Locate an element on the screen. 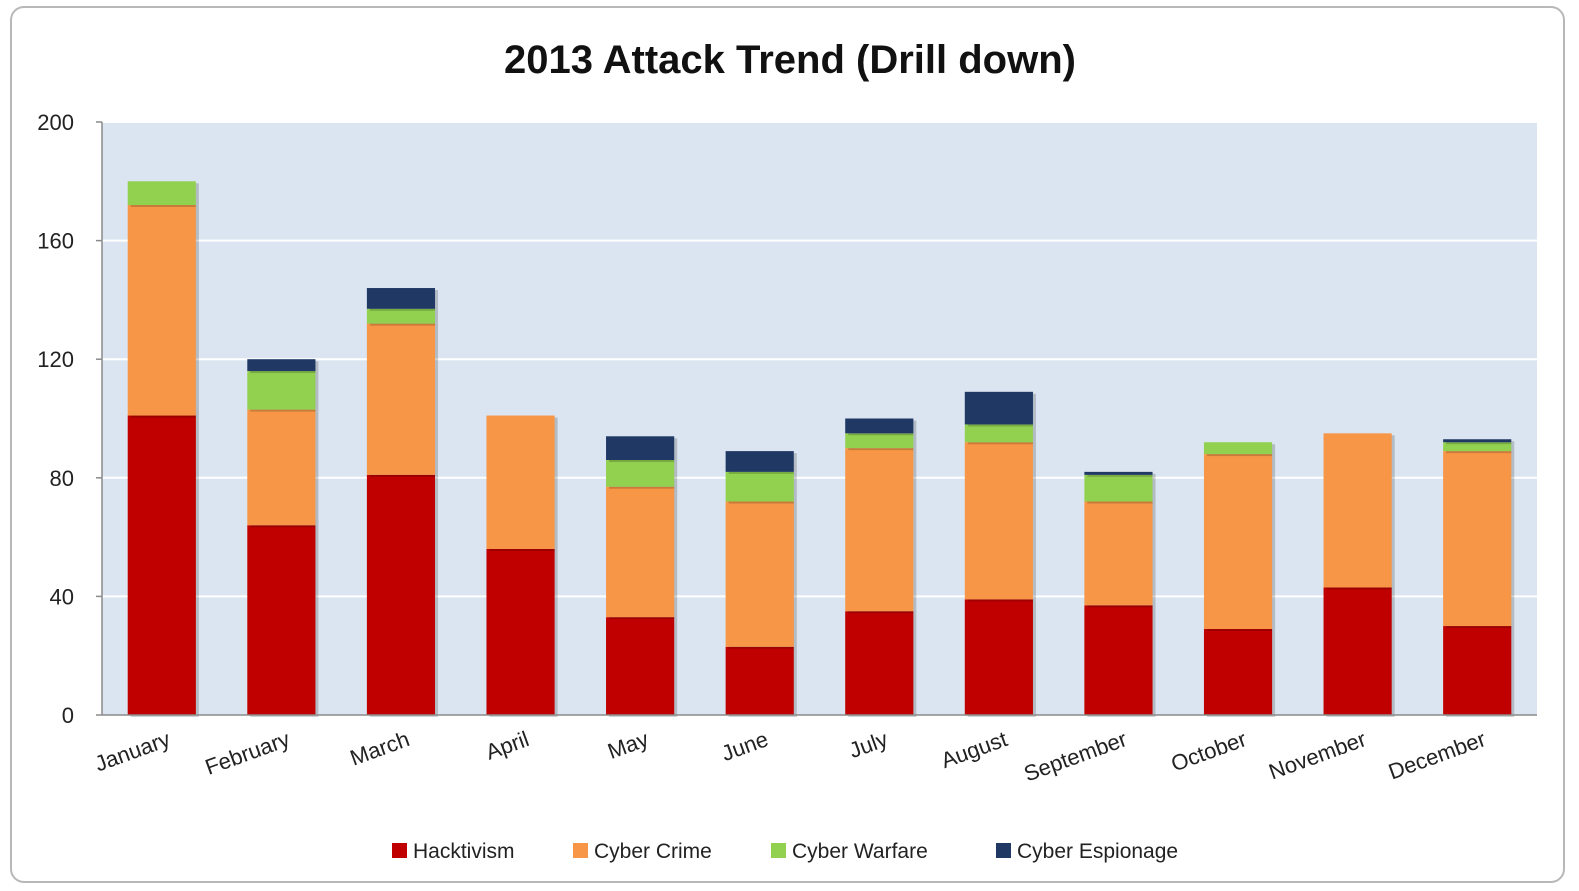 Image resolution: width=1579 pixels, height=891 pixels. y-tick-label: 0 is located at coordinates (68, 715).